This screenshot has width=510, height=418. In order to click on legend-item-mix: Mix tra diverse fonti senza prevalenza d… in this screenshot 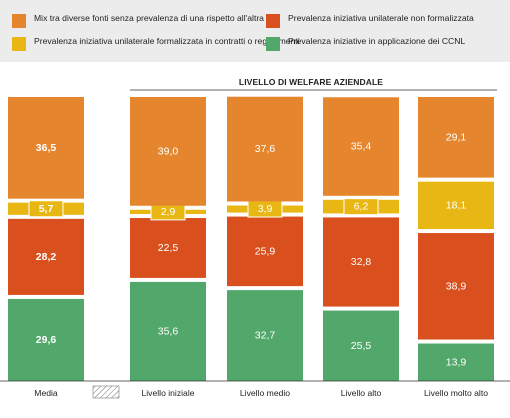, I will do `click(138, 20)`.